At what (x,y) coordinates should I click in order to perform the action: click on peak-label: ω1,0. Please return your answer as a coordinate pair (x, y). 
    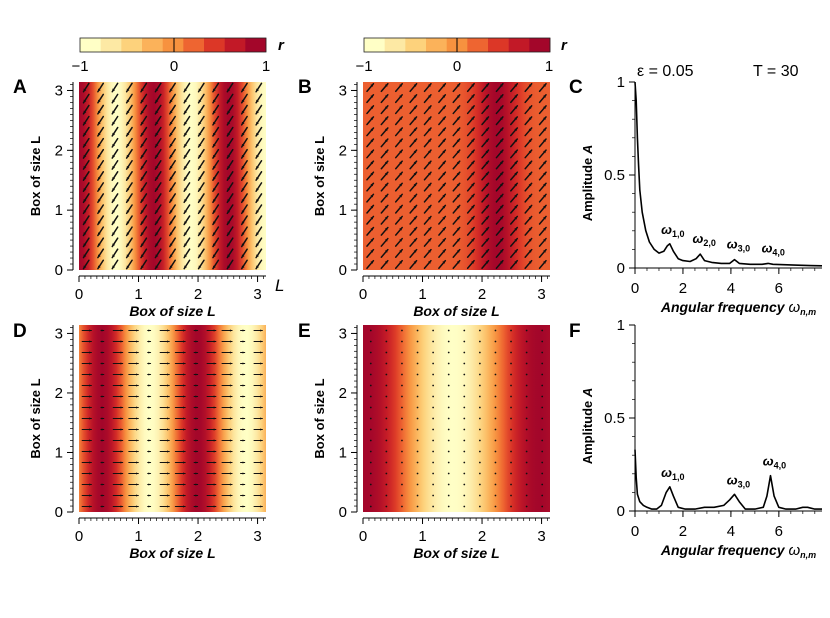
    Looking at the image, I should click on (672, 230).